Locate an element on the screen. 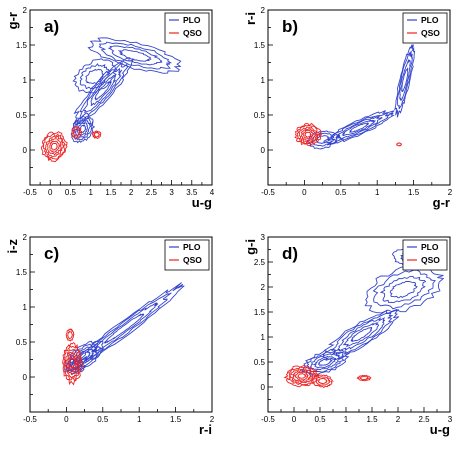 The image size is (474, 451). y-axis-label: i-z is located at coordinates (12, 246).